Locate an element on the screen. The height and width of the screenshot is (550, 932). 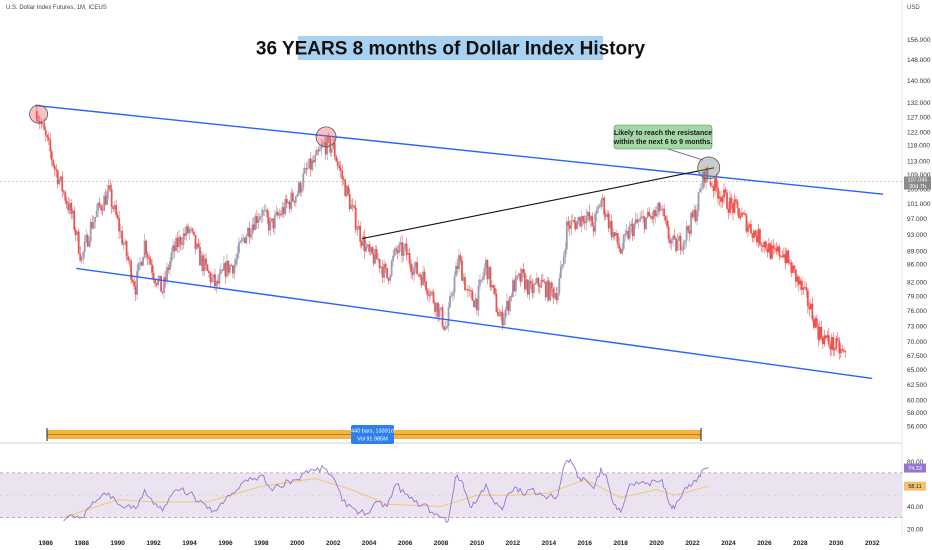
price-tag-value: 107.045 is located at coordinates (918, 181).